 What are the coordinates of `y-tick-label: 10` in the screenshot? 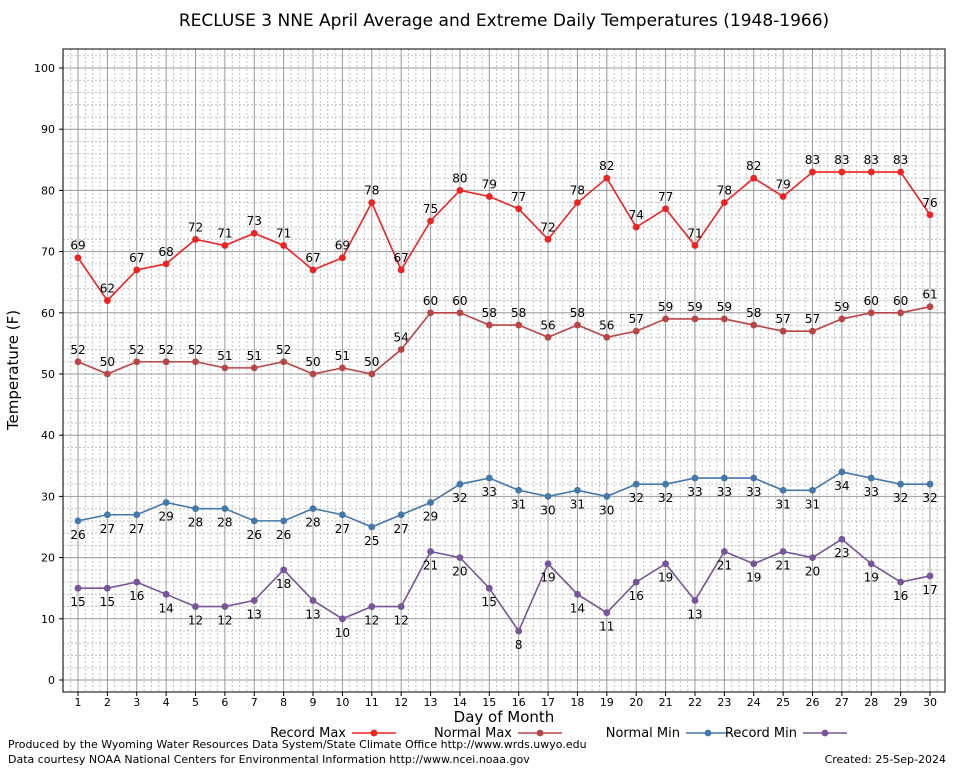 It's located at (48, 619).